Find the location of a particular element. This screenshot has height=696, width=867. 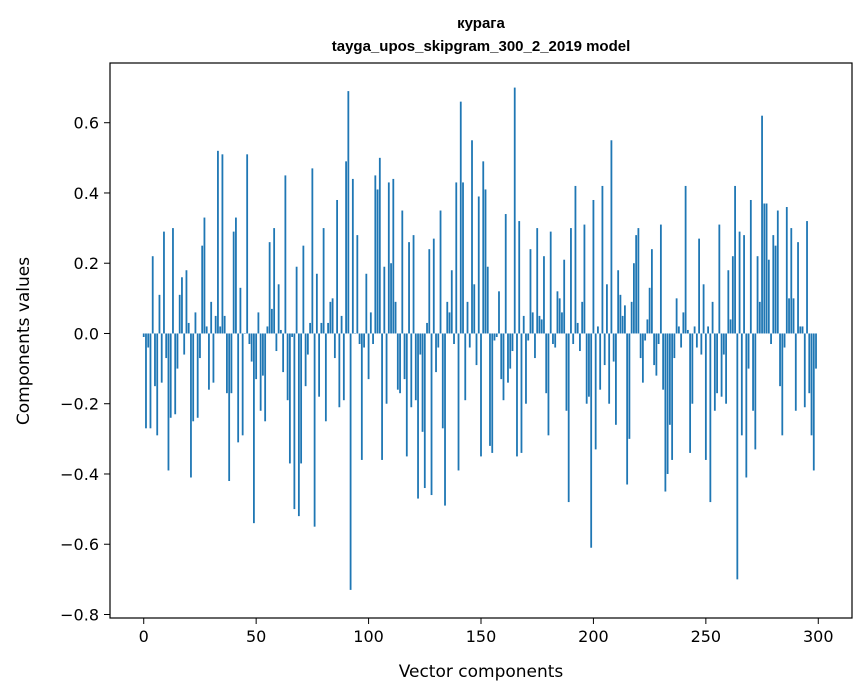

x-tick-label: 0 is located at coordinates (144, 636).